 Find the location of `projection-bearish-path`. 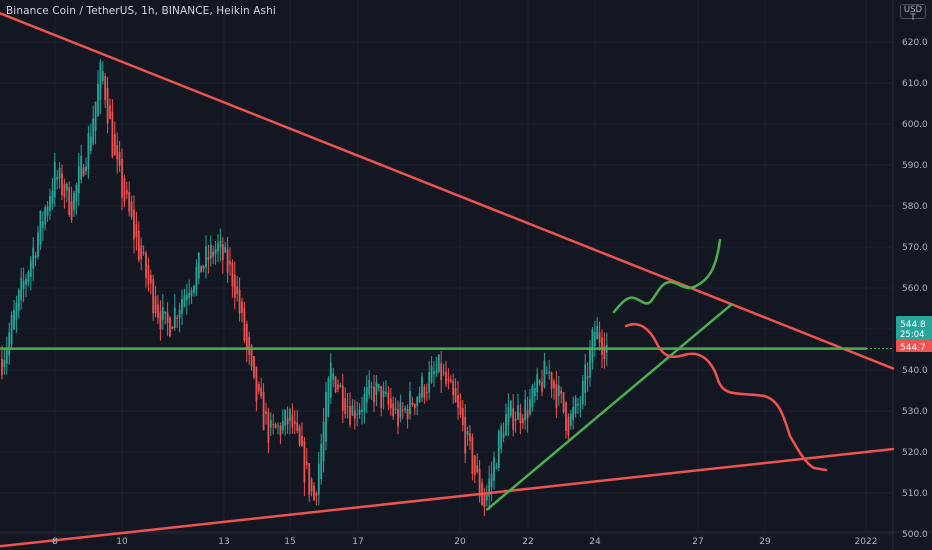

projection-bearish-path is located at coordinates (726, 397).